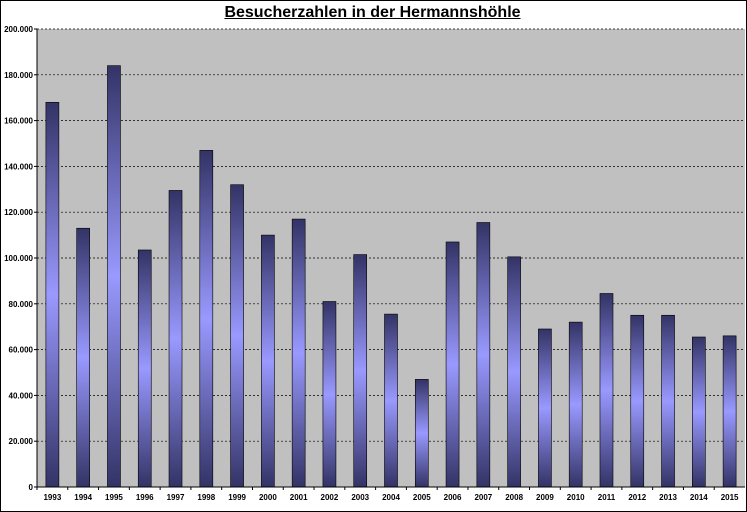  I want to click on x-tick-label: 2001, so click(299, 497).